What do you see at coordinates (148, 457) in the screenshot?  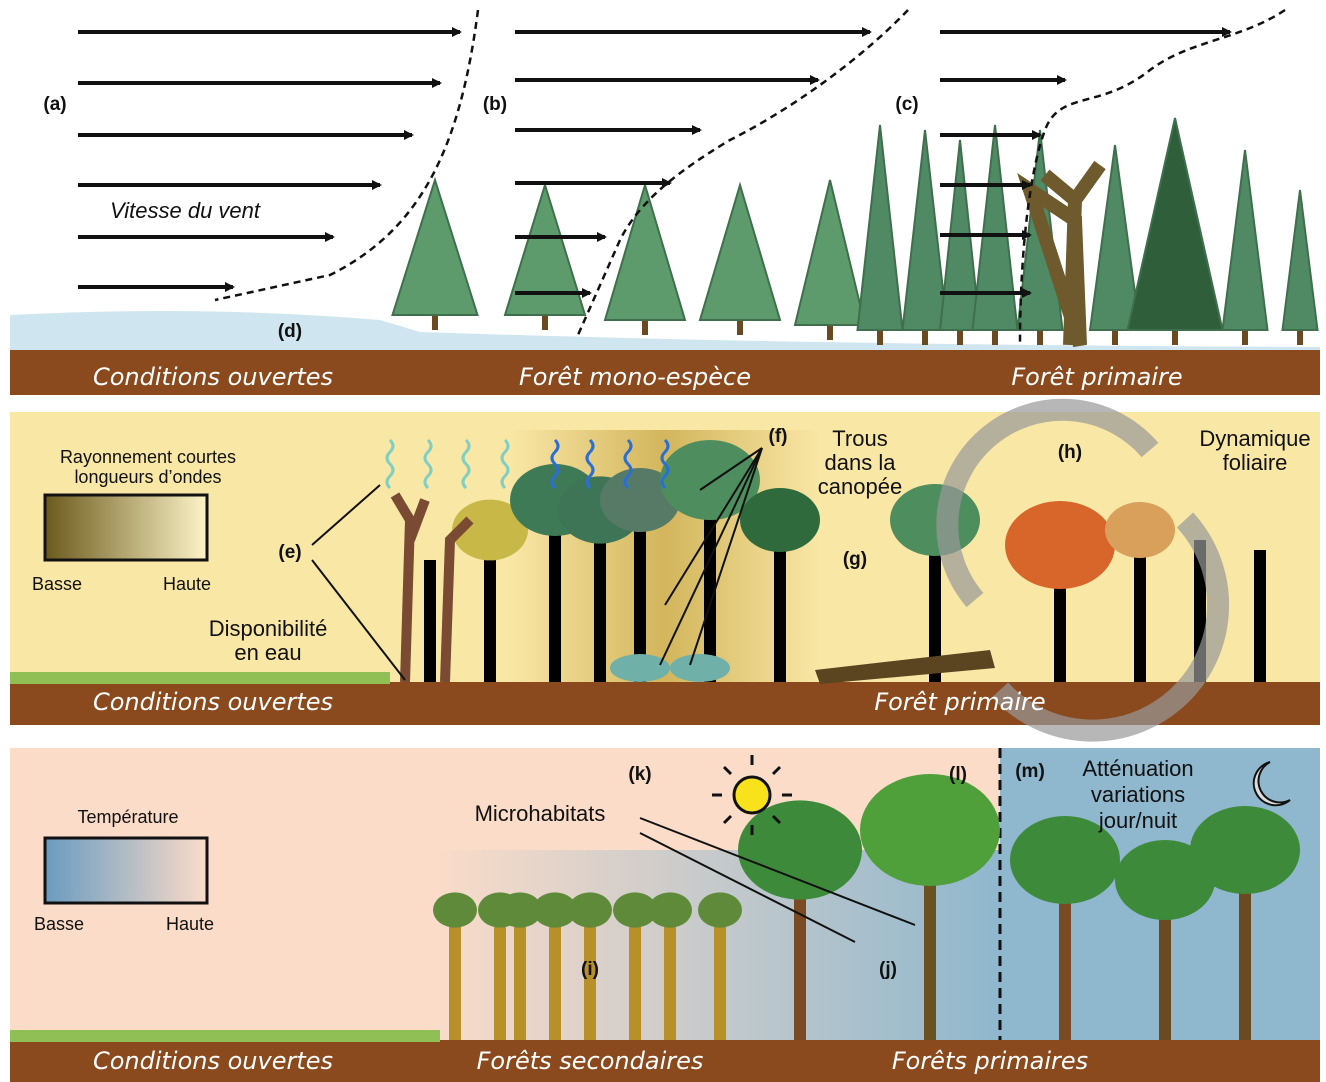 I see `legend-title: Rayonnement courtes` at bounding box center [148, 457].